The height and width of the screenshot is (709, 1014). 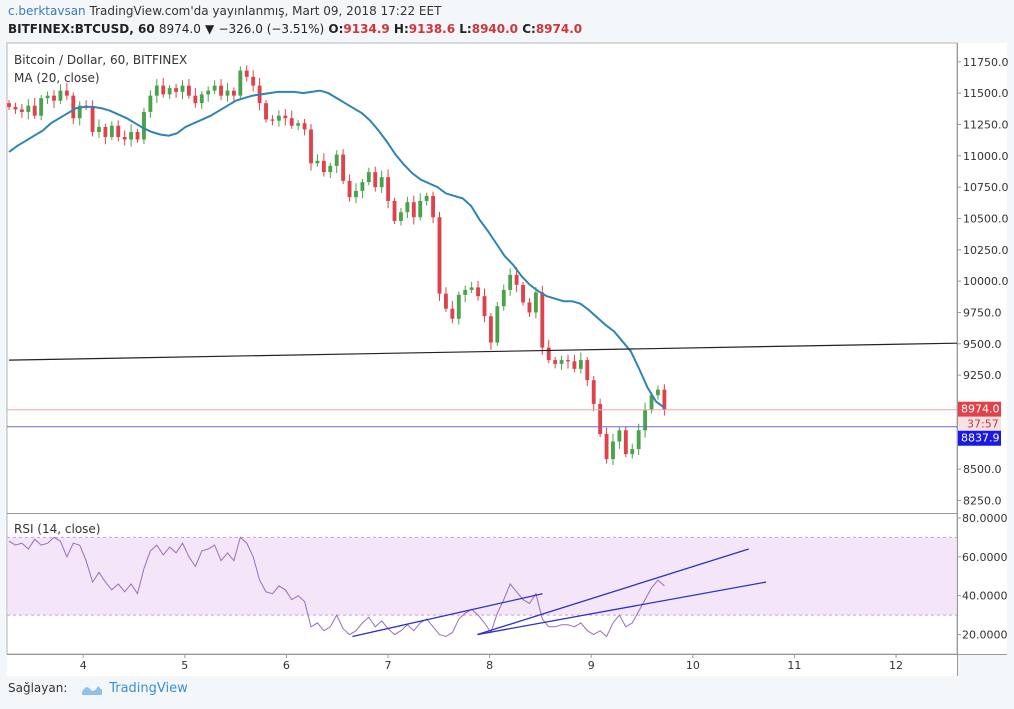 What do you see at coordinates (491, 663) in the screenshot?
I see `time-ticks: 4 5 6 7 8 9 10 11 12` at bounding box center [491, 663].